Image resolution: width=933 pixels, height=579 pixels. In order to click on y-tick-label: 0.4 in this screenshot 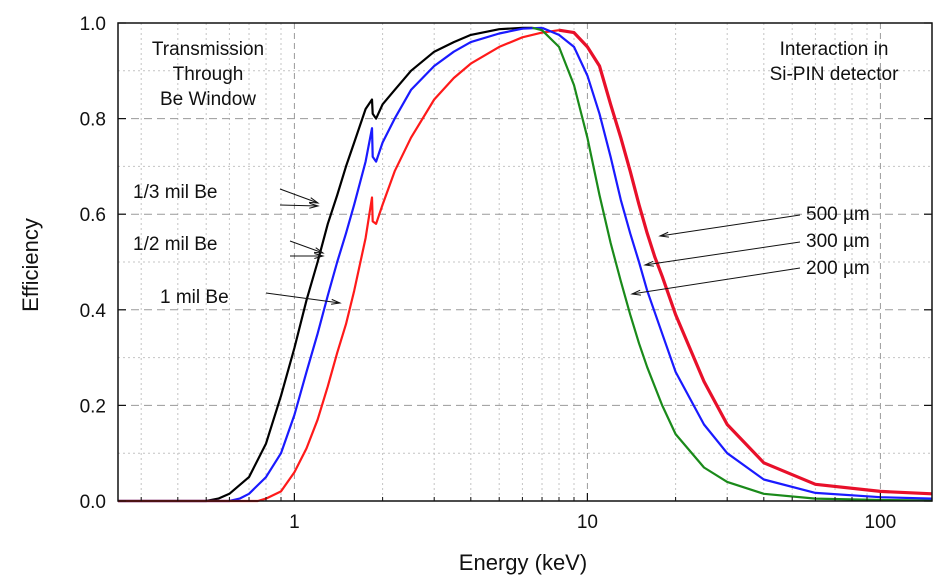, I will do `click(93, 311)`.